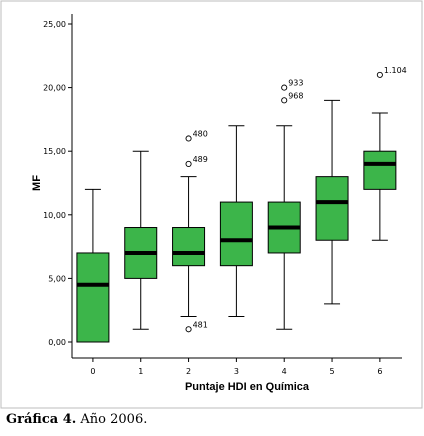 Image resolution: width=424 pixels, height=436 pixels. I want to click on y-axis-title: MF, so click(37, 183).